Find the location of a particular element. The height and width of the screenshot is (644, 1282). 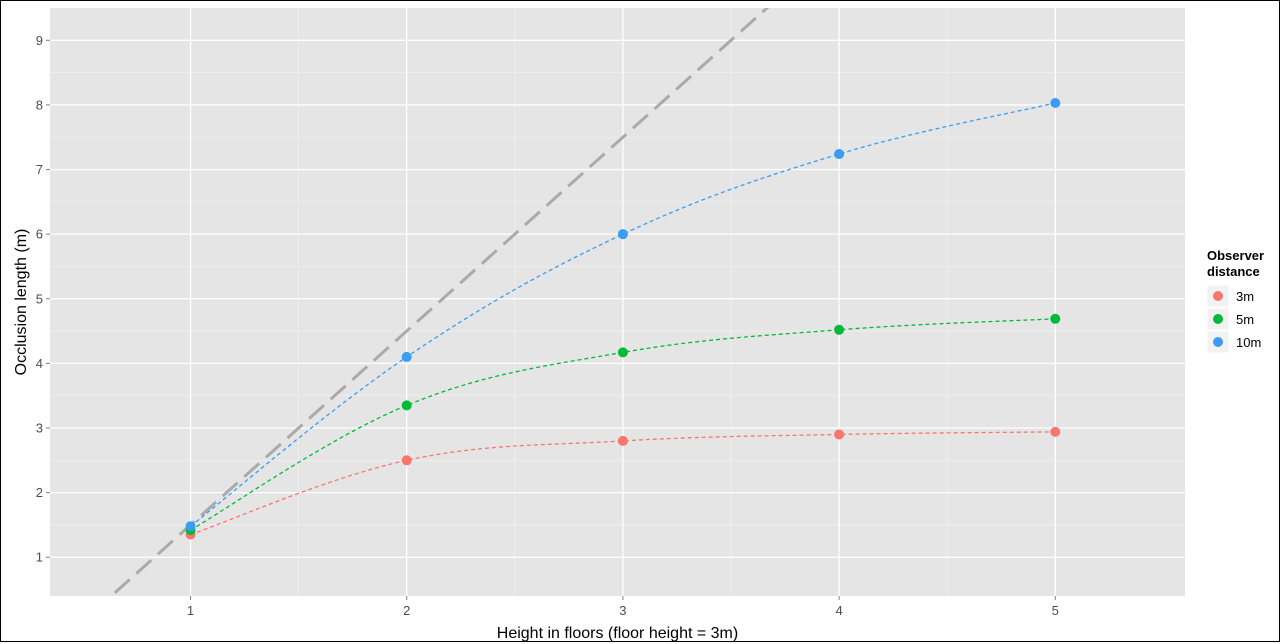

legend-key-3m is located at coordinates (1218, 296).